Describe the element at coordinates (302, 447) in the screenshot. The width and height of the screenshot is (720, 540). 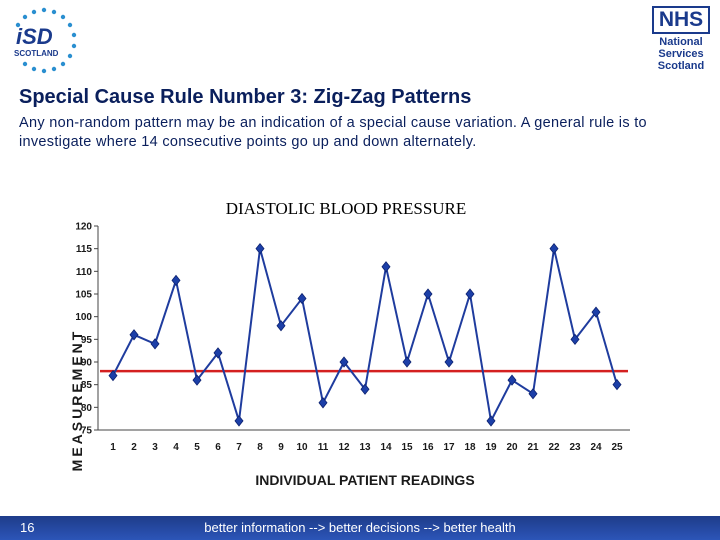
I see `x-tick-label: 10` at that location.